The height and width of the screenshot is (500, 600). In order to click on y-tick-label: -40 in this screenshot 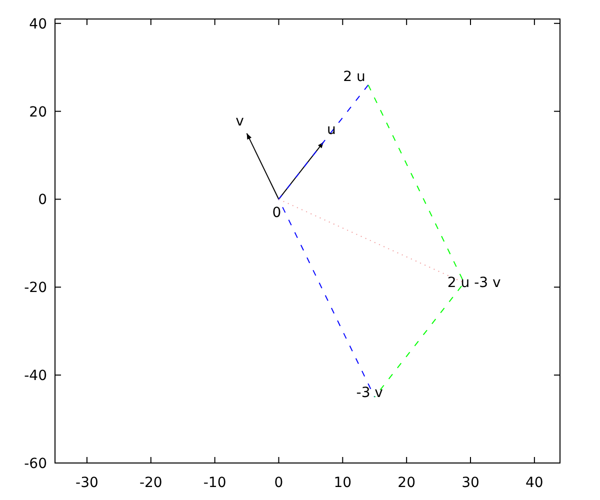, I will do `click(35, 376)`.